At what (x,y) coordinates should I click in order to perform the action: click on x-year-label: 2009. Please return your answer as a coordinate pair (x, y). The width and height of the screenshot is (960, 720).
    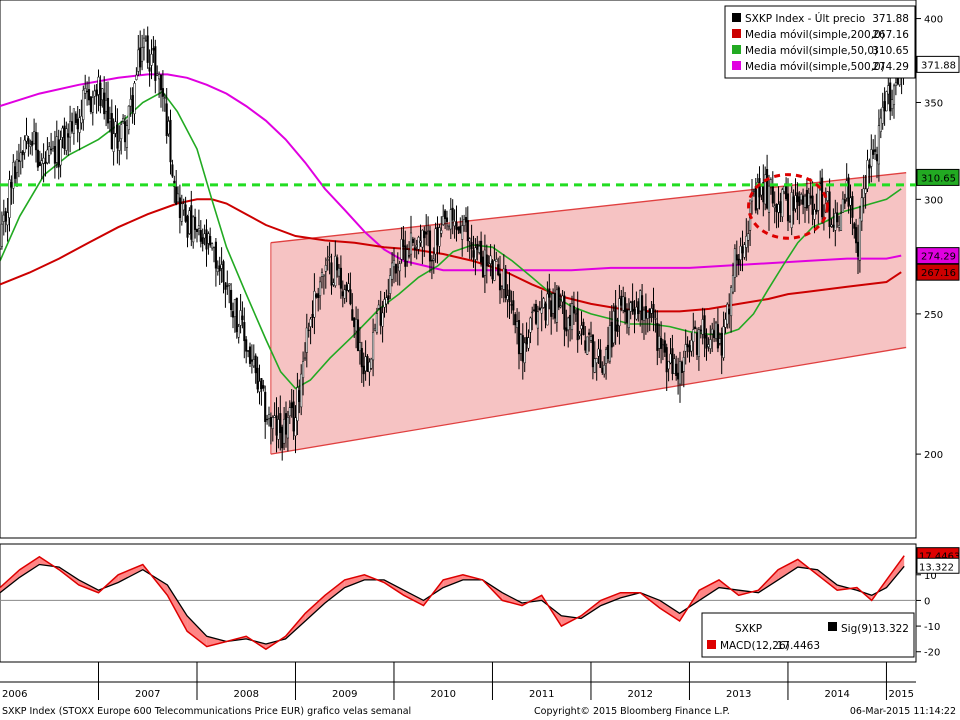
    Looking at the image, I should click on (344, 694).